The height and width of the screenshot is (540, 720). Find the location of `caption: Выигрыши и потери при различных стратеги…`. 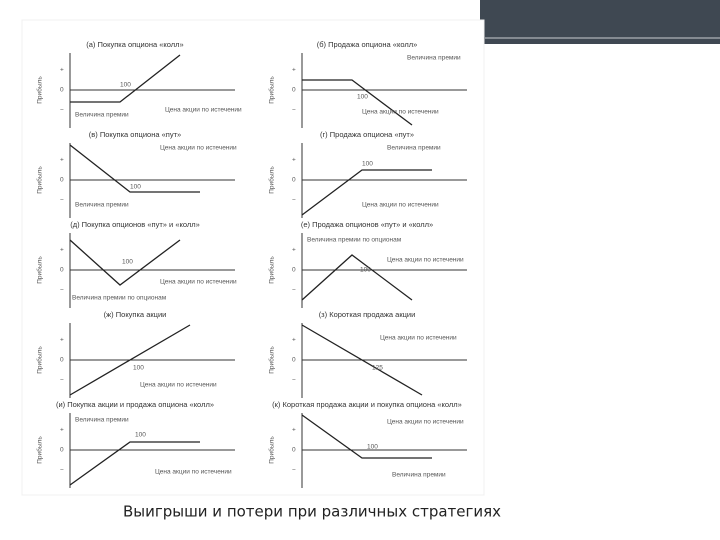

caption: Выигрыши и потери при различных стратеги… is located at coordinates (312, 512).